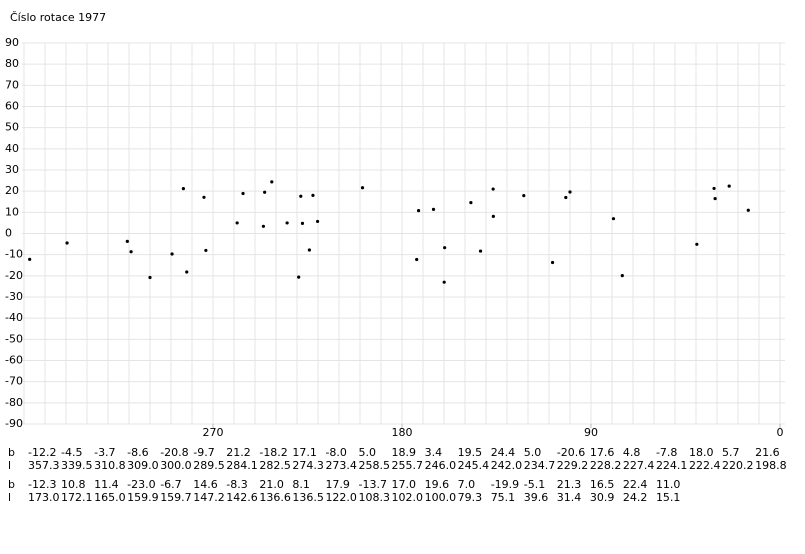 The height and width of the screenshot is (554, 805). I want to click on l-value: 39.6, so click(536, 497).